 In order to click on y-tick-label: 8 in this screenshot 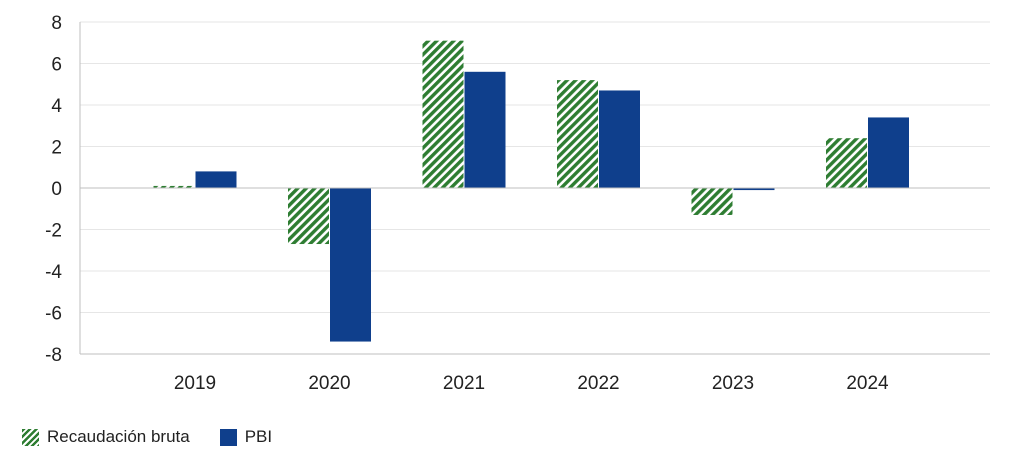, I will do `click(56, 23)`.